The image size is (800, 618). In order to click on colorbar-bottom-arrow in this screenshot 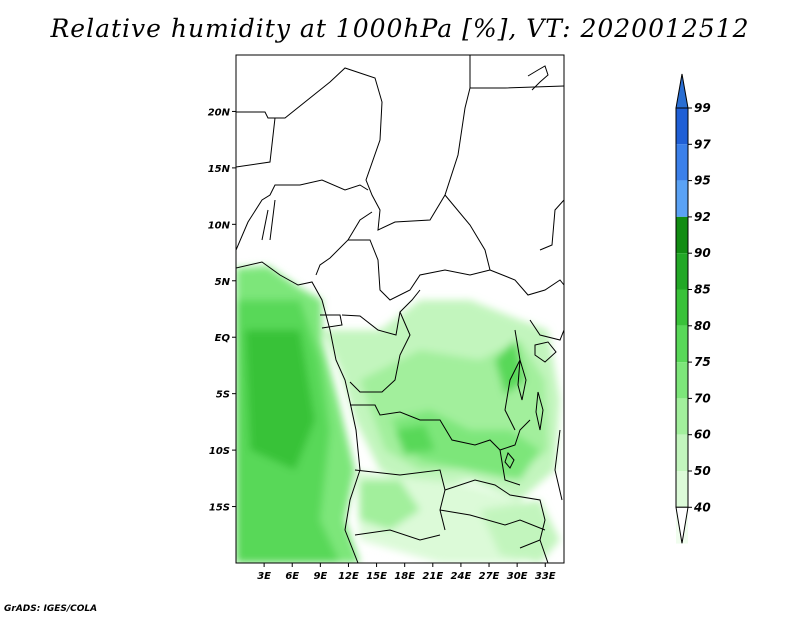, I will do `click(682, 525)`.